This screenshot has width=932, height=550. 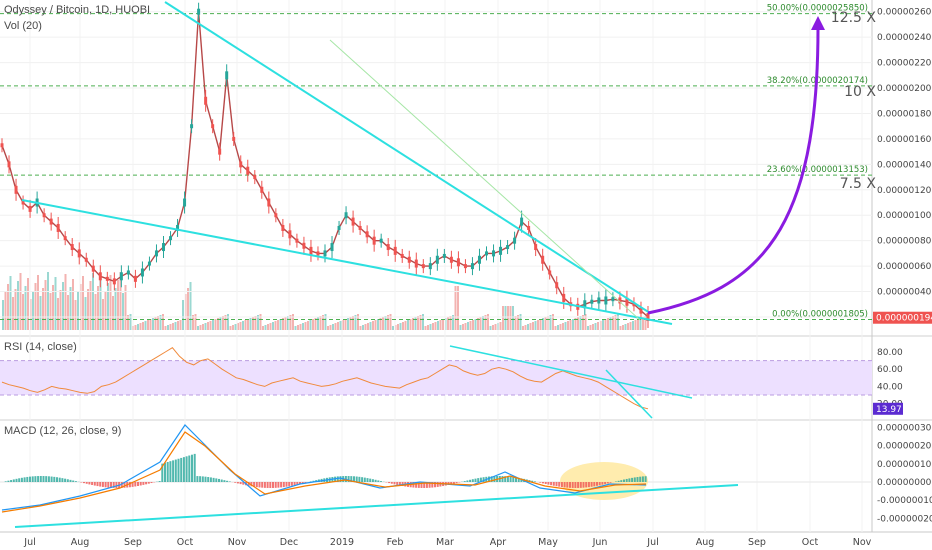 I want to click on price-tick-label: 0.0000008000, so click(x=904, y=242).